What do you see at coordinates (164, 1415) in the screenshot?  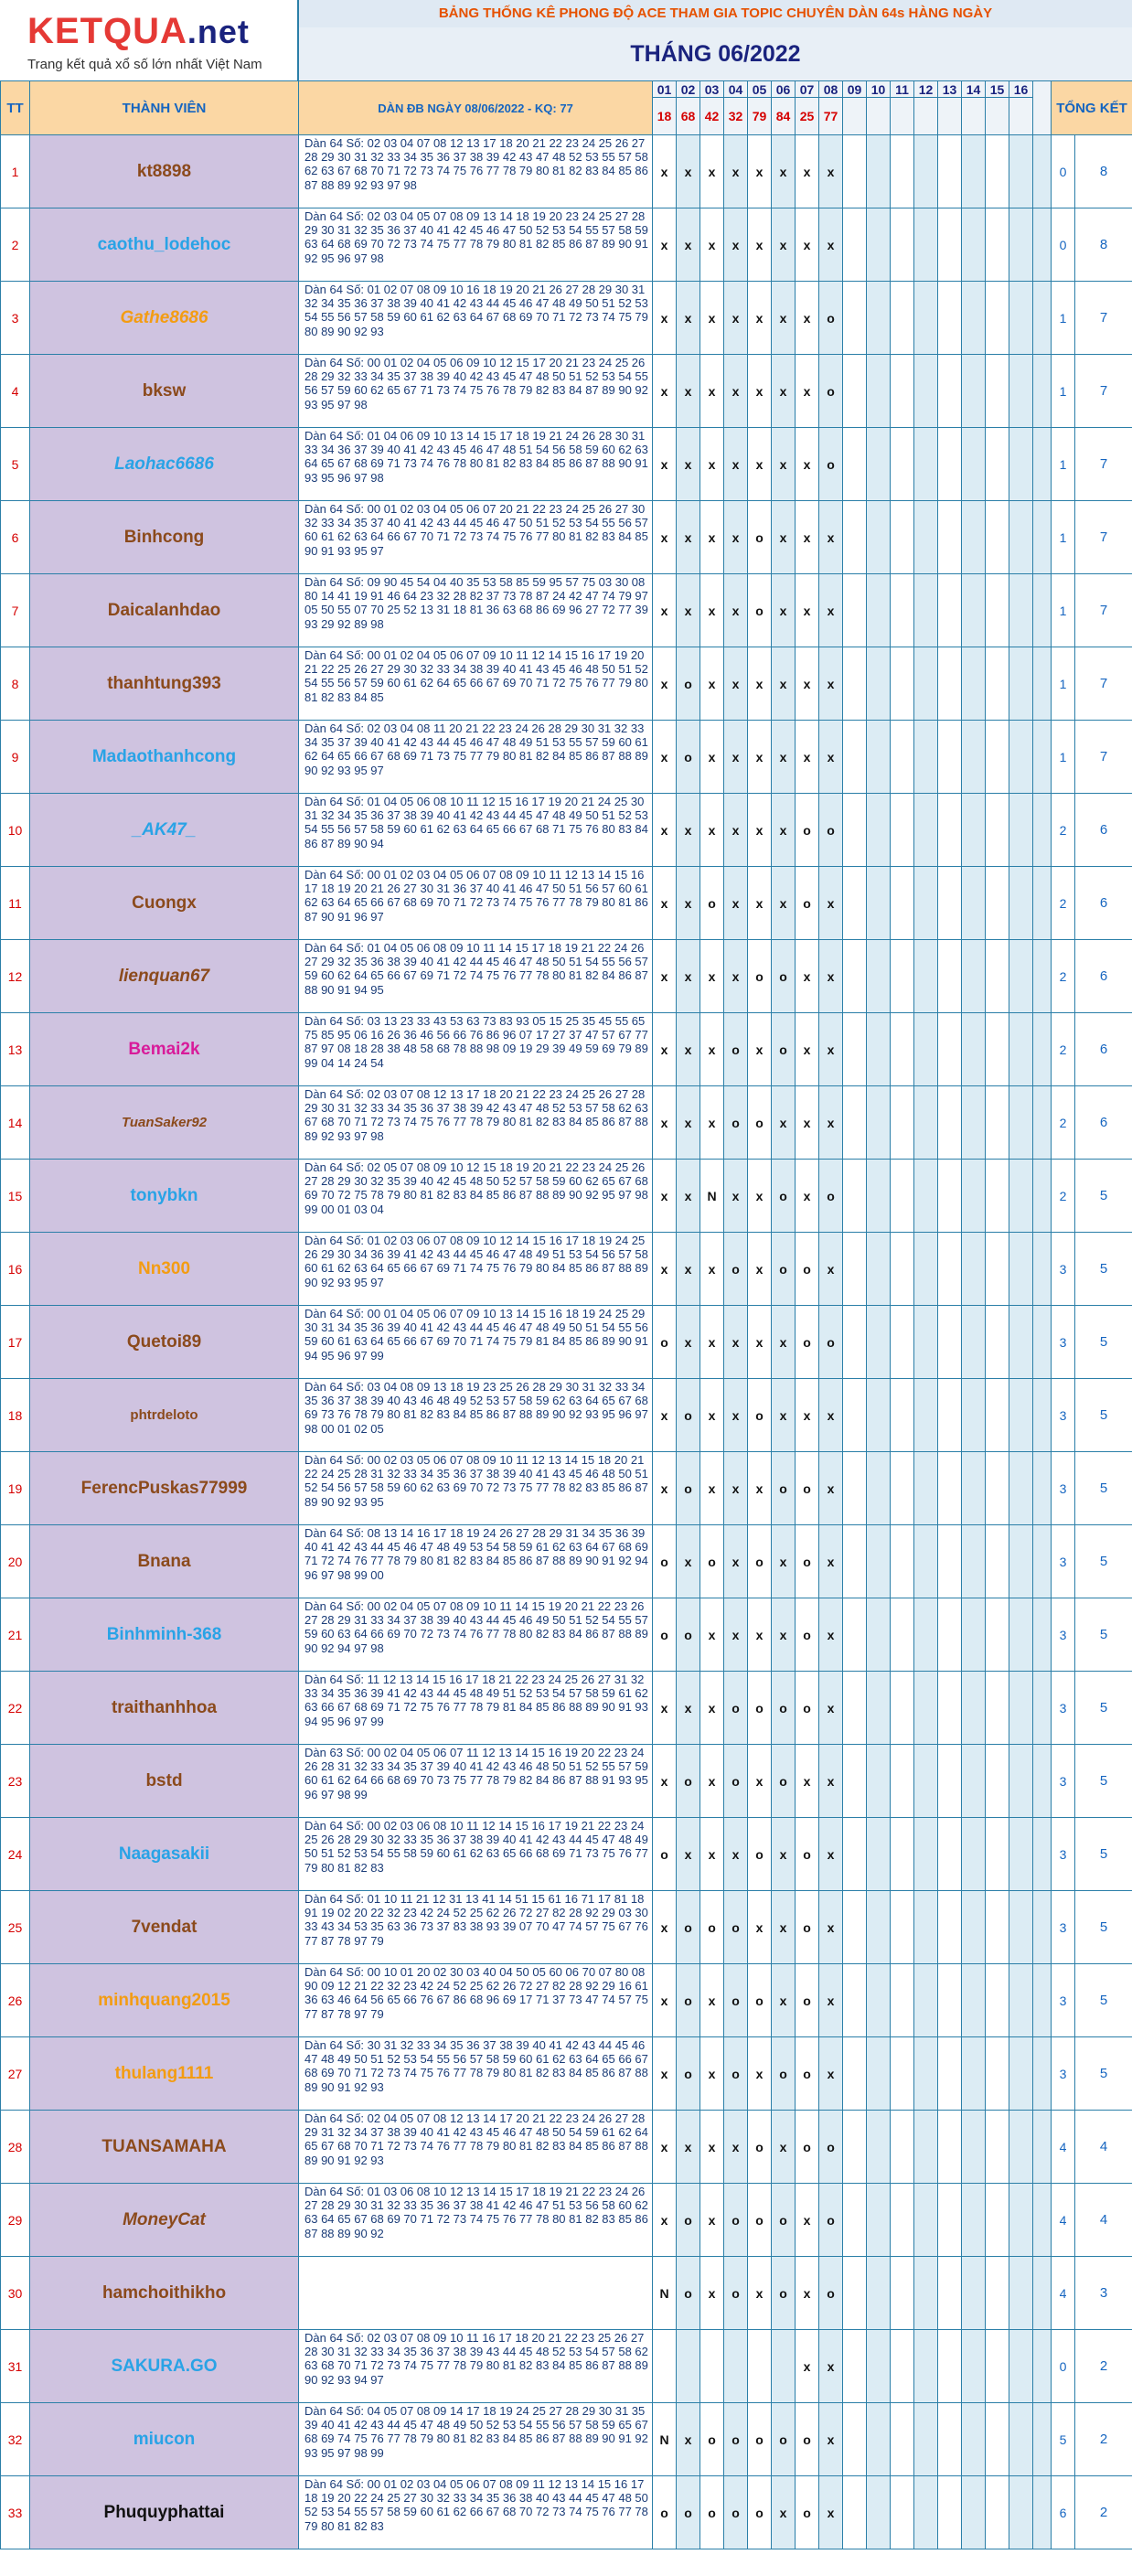 I see `member-name: phtrdeloto` at bounding box center [164, 1415].